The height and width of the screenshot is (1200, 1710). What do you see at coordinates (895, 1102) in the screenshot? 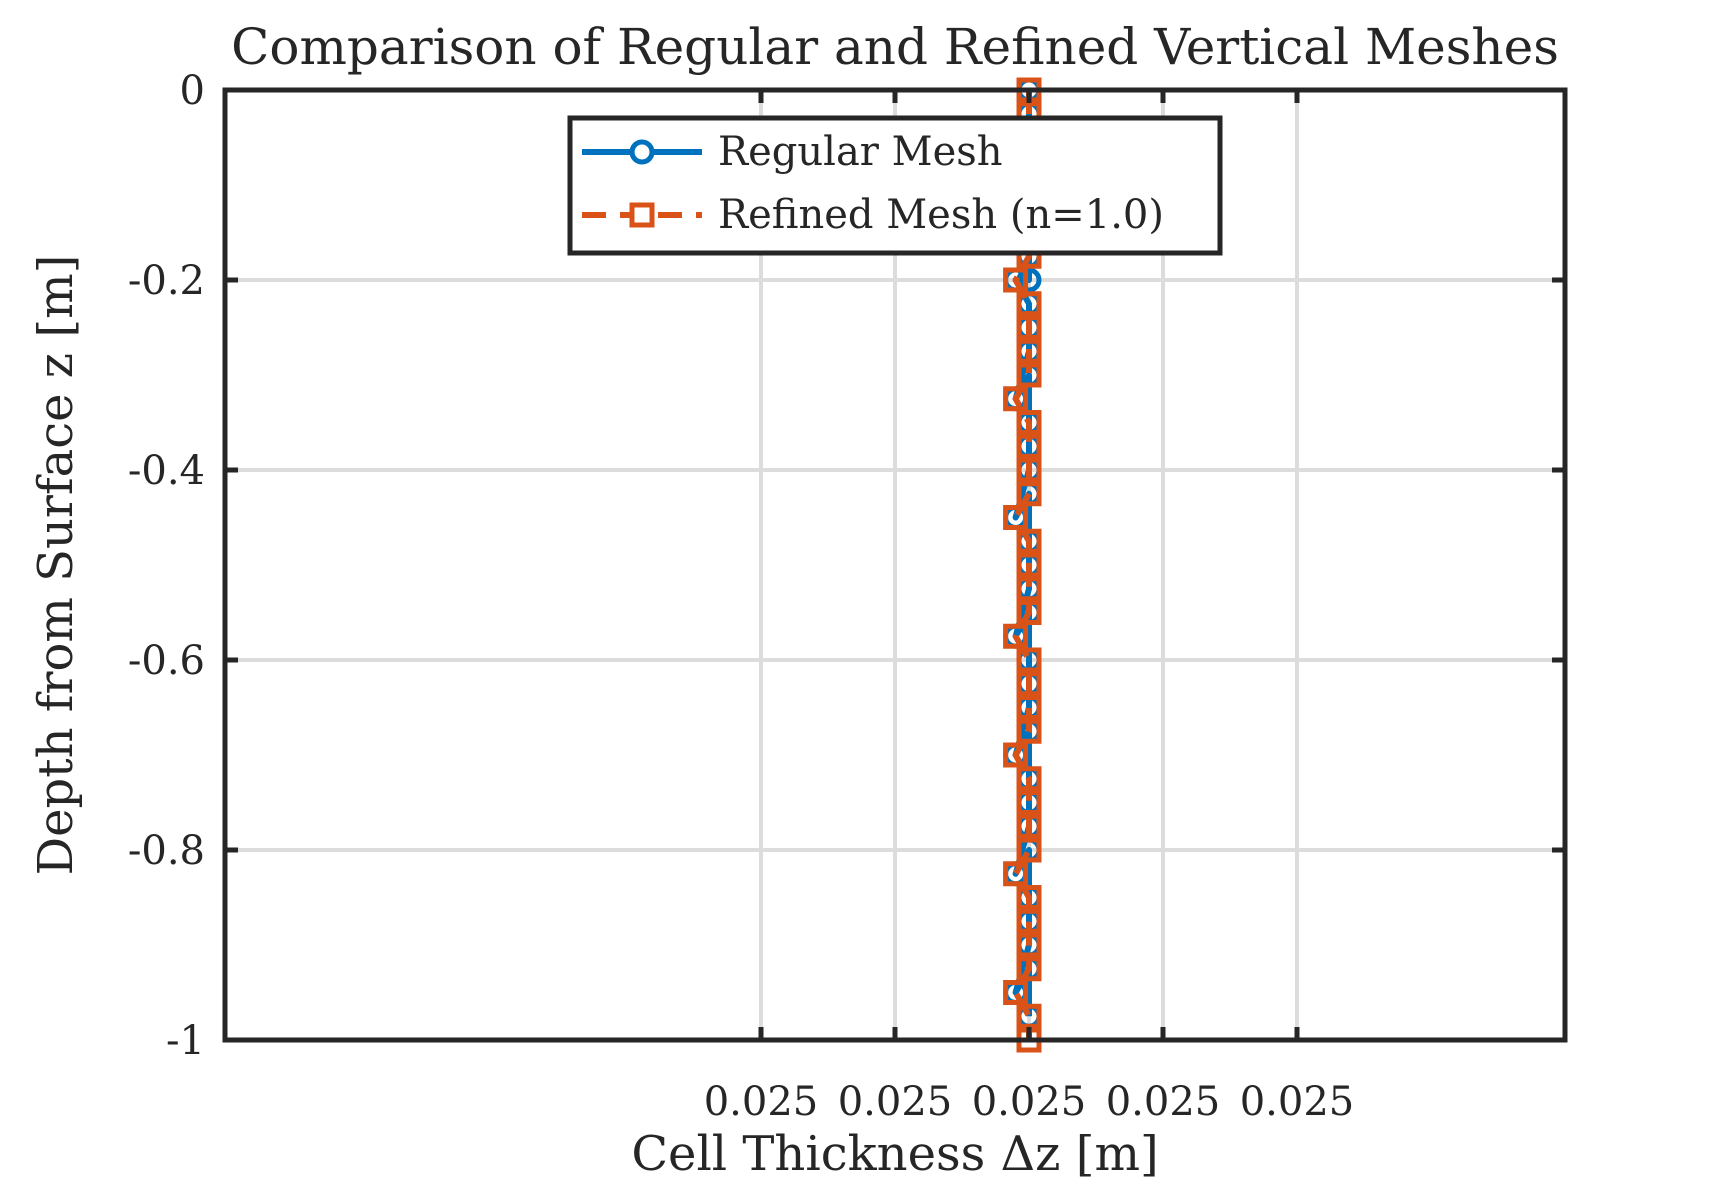
I see `x-tick-label-1: 0.025` at bounding box center [895, 1102].